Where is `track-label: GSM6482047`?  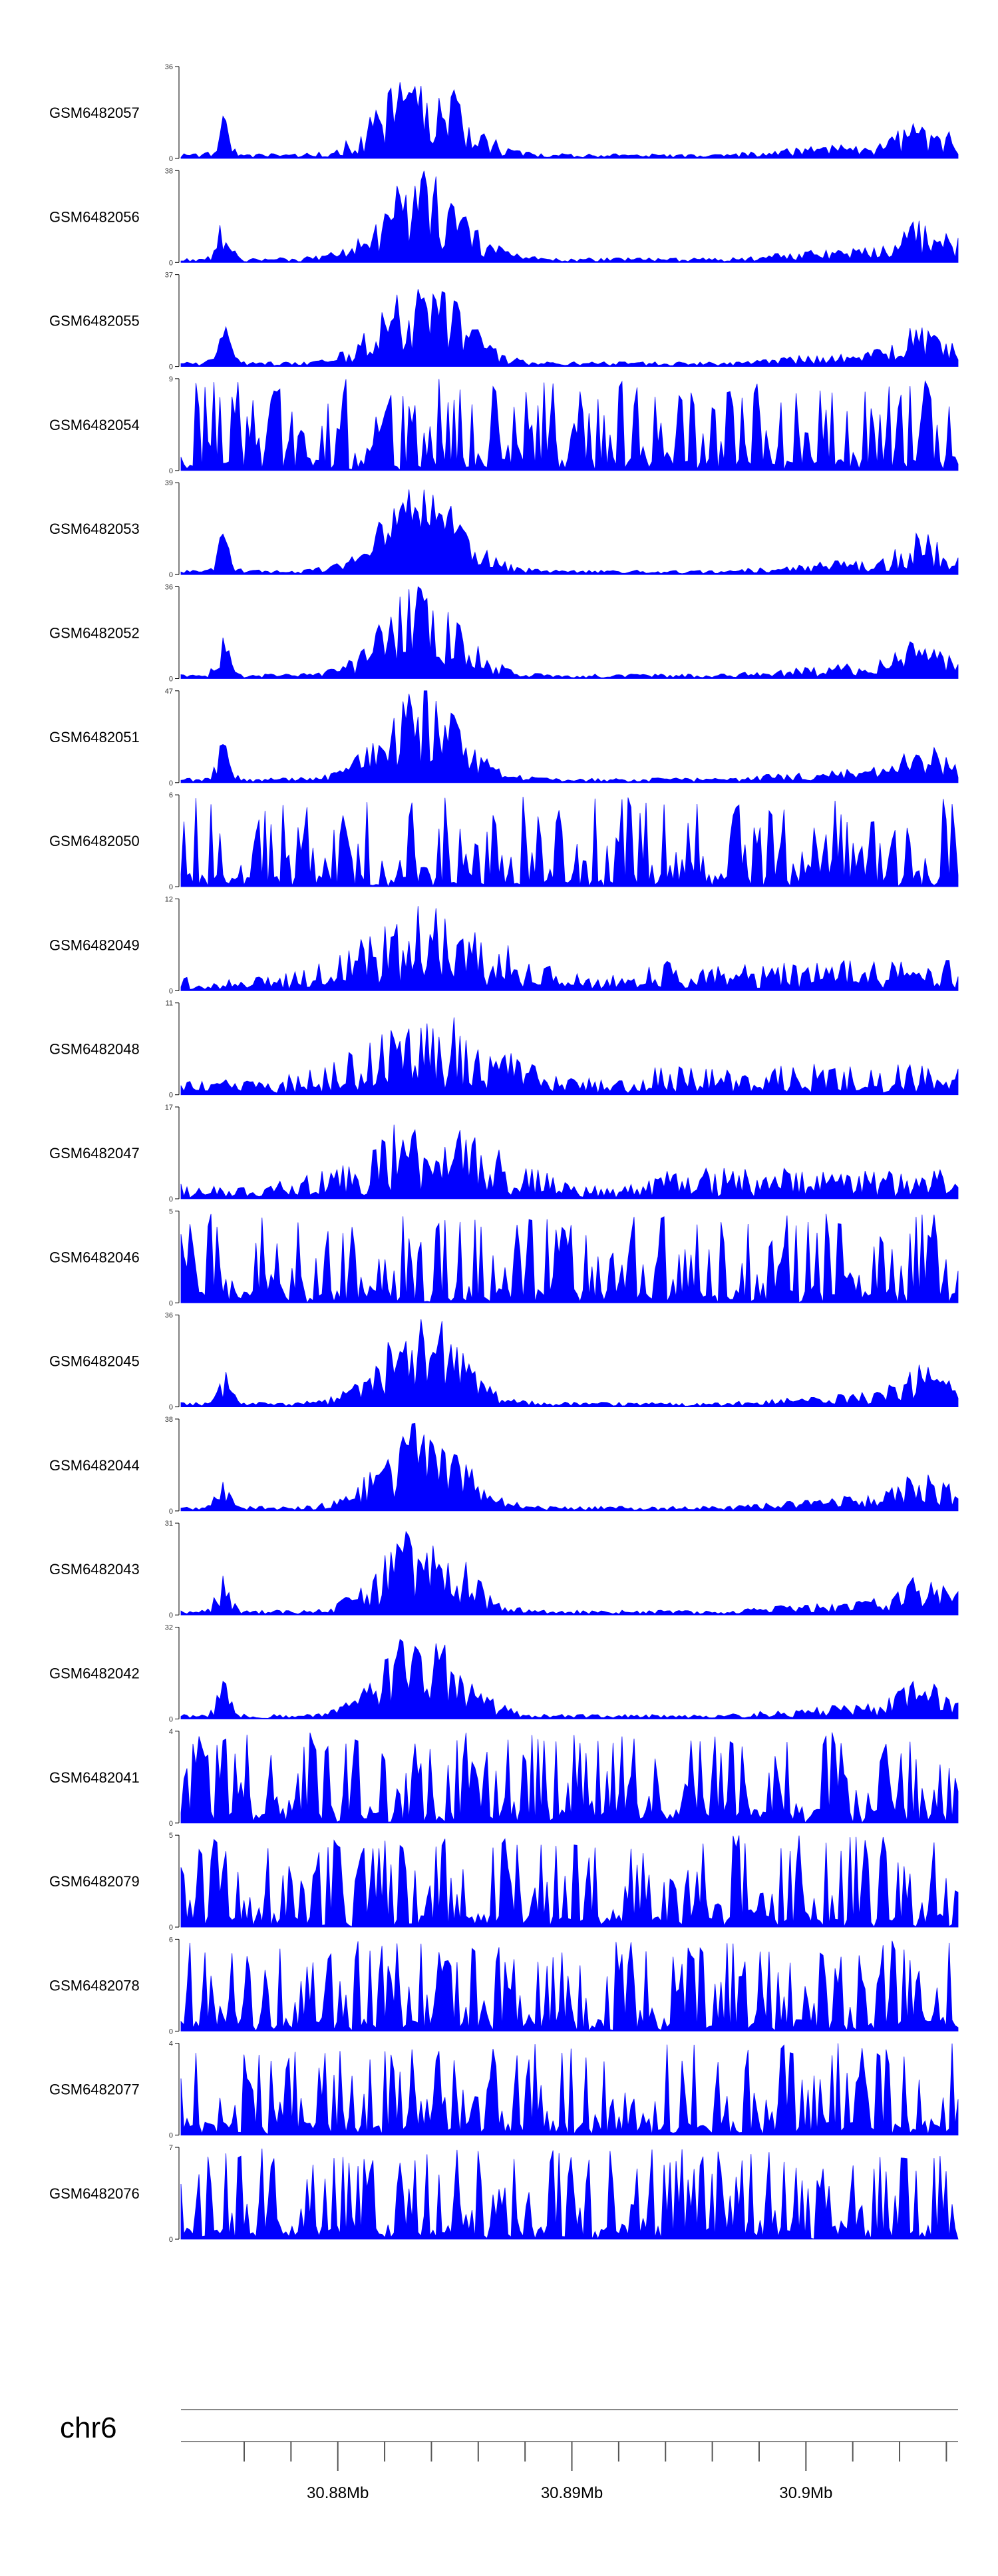
track-label: GSM6482047 is located at coordinates (94, 1153).